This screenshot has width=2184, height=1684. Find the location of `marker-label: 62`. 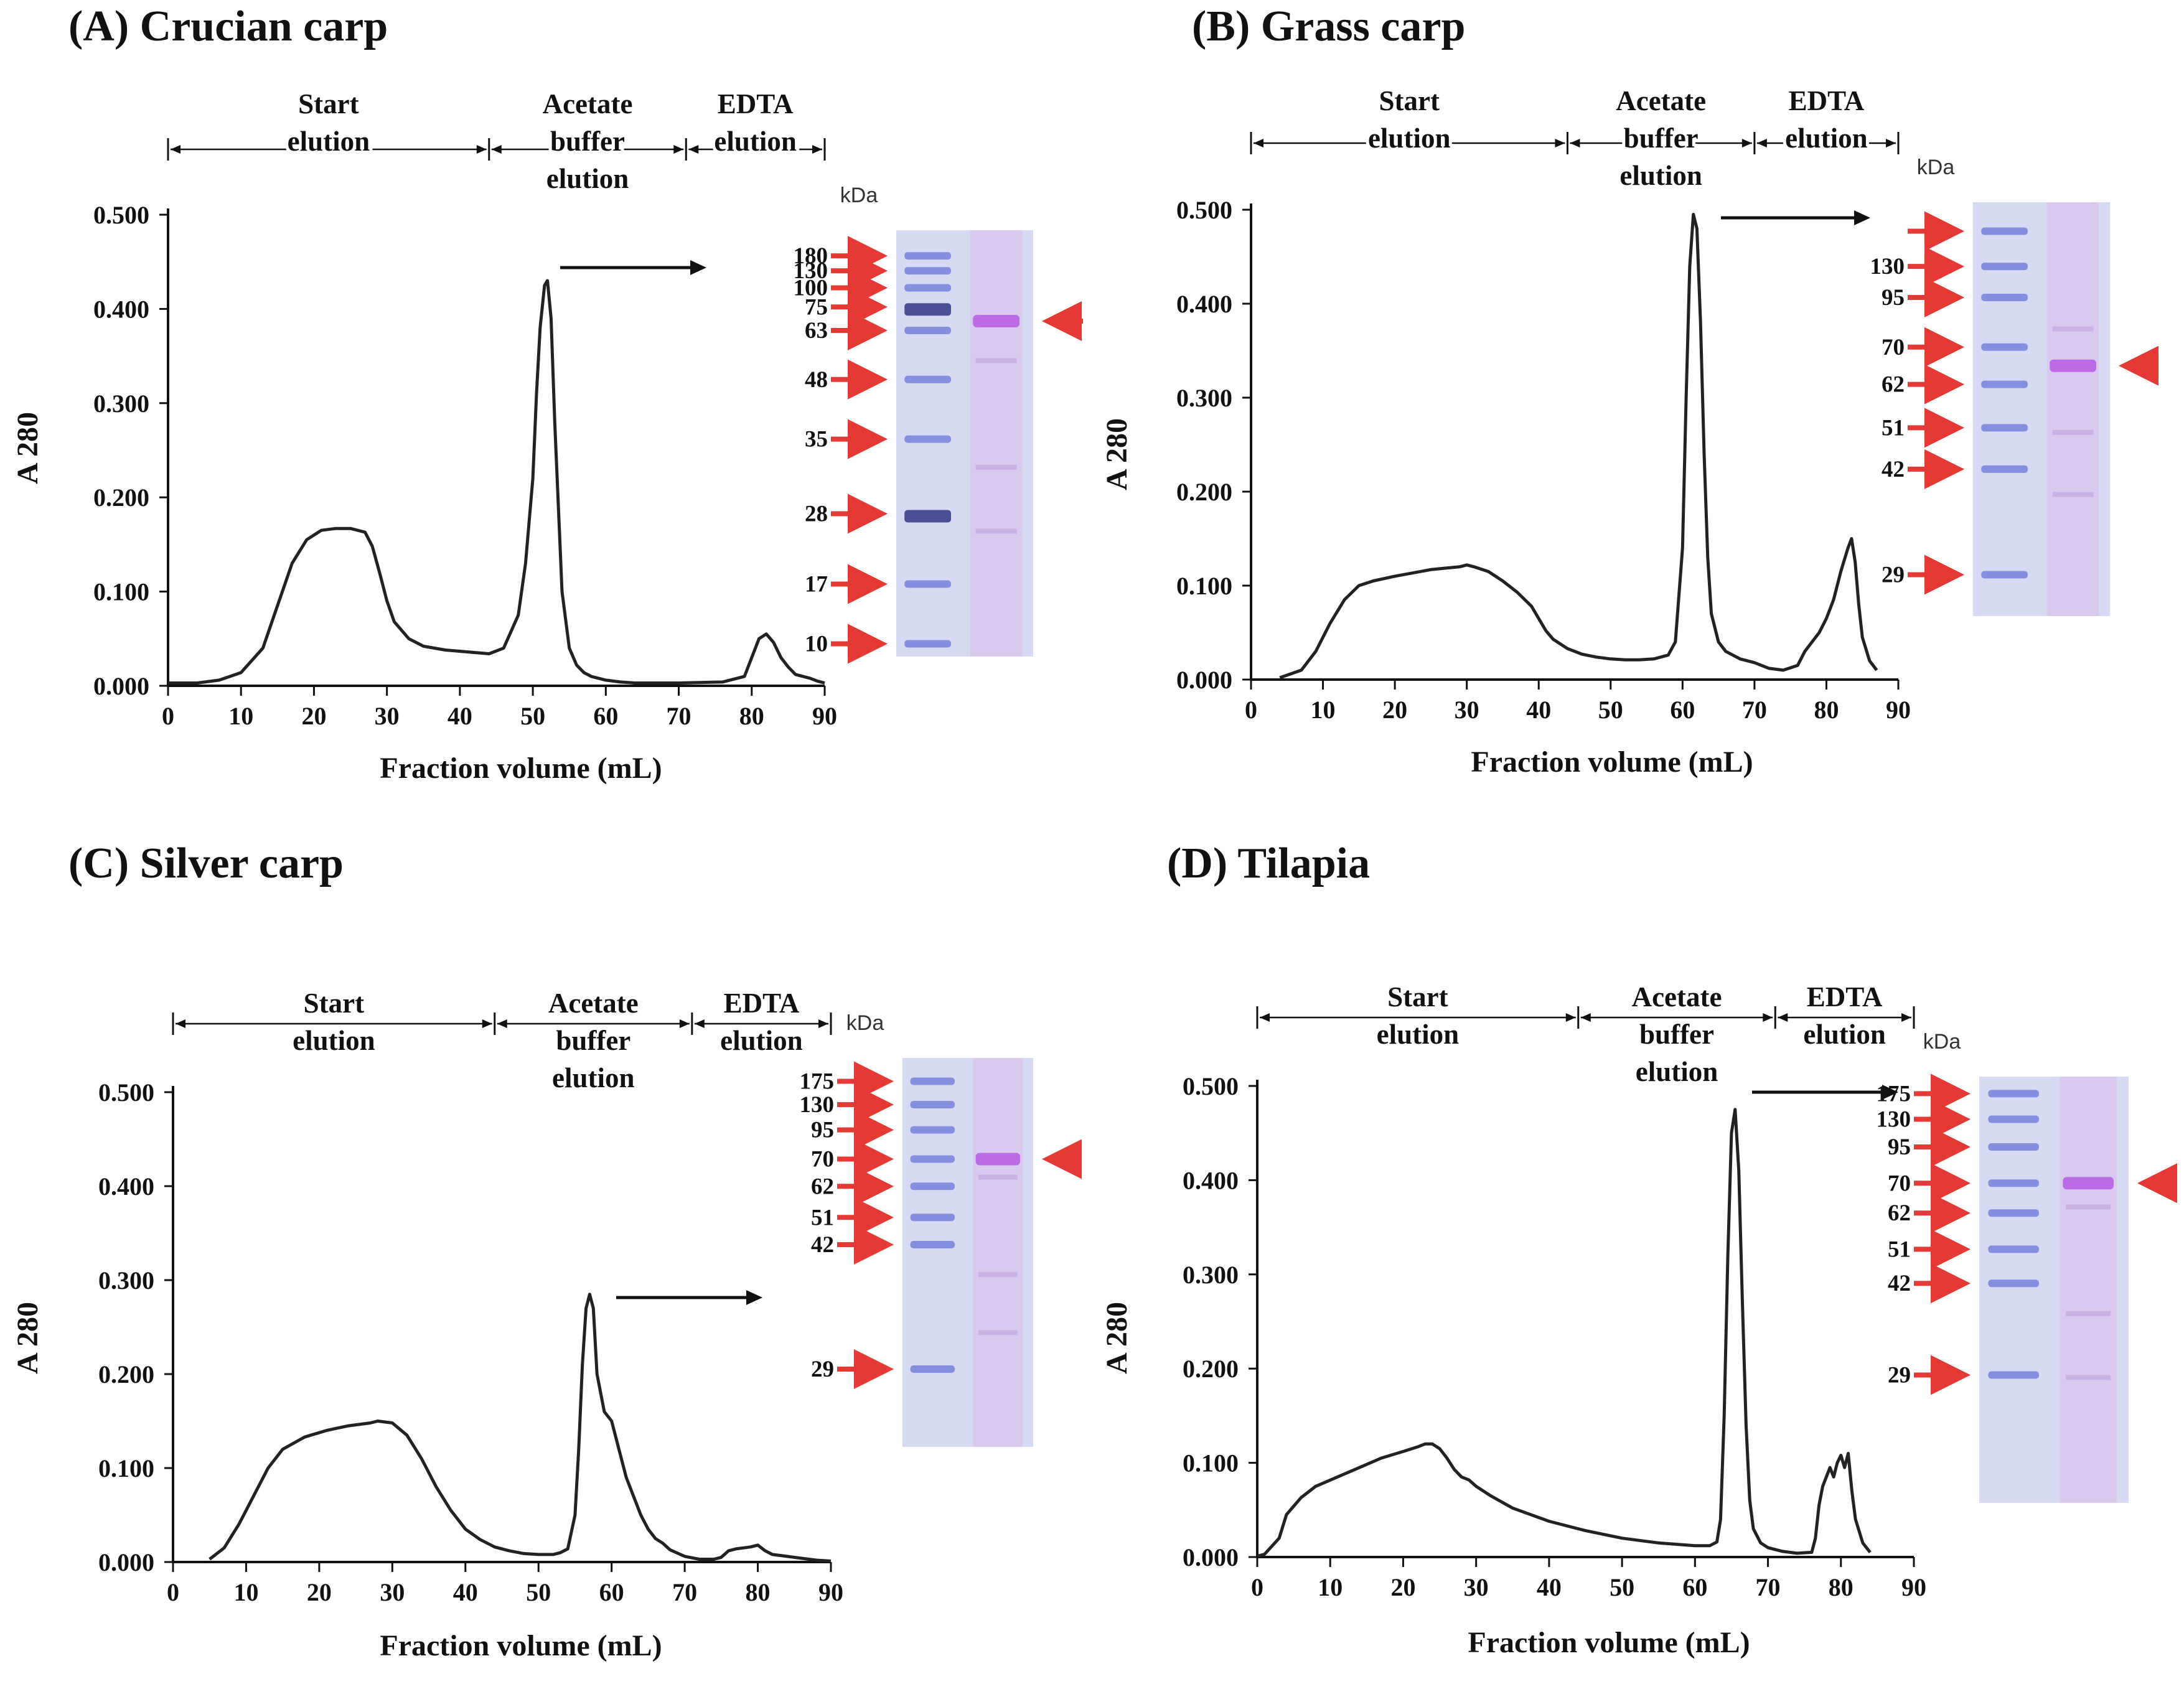

marker-label: 62 is located at coordinates (1893, 385).